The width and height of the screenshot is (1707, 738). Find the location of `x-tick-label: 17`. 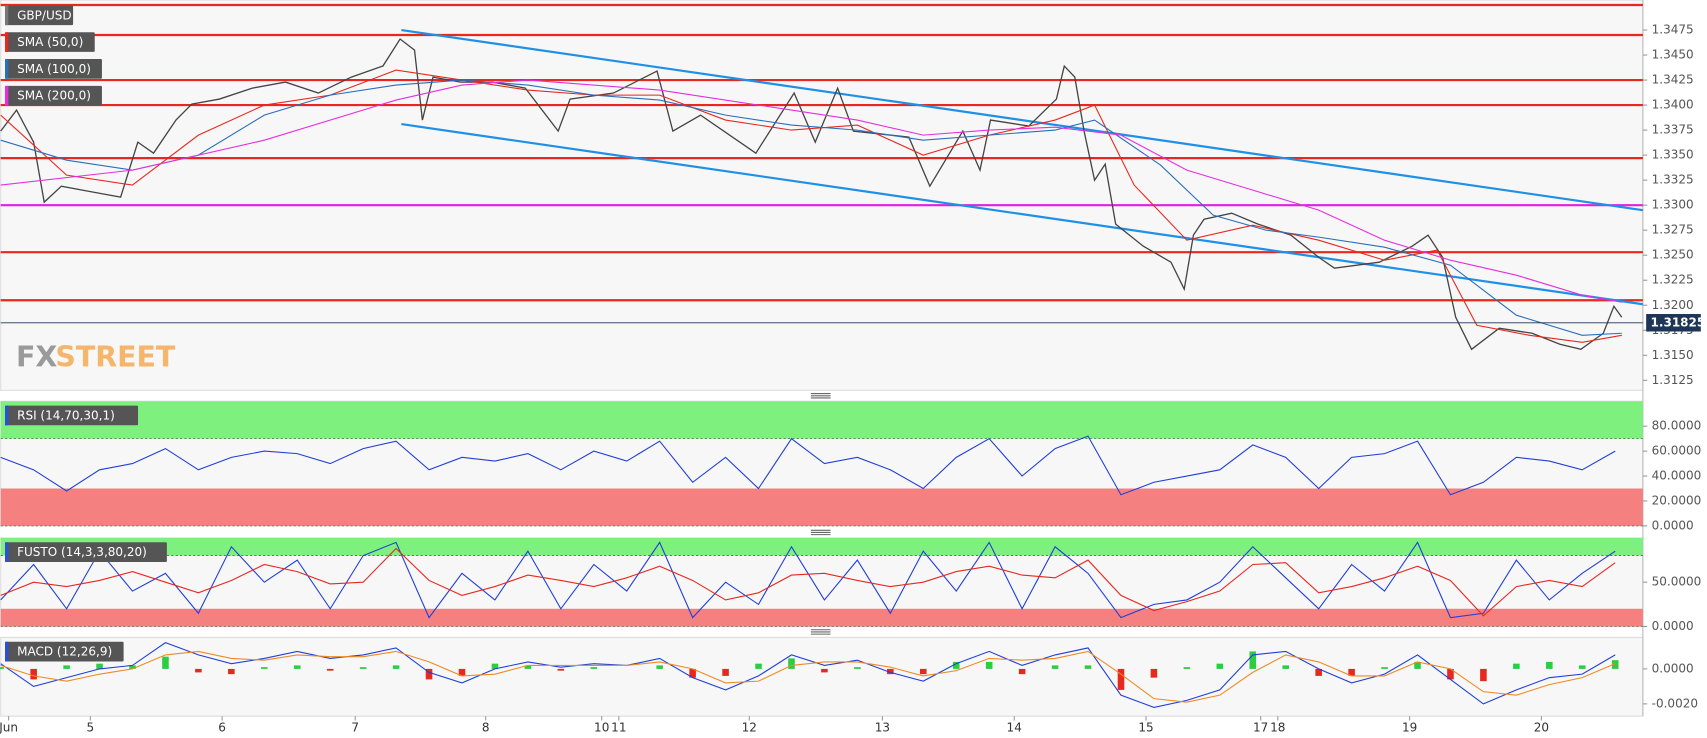

x-tick-label: 17 is located at coordinates (1260, 728).